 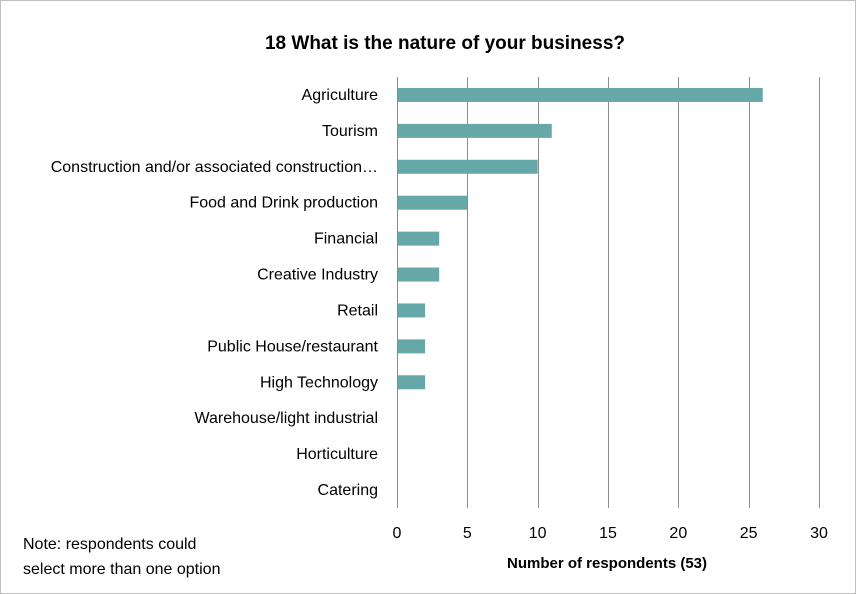 What do you see at coordinates (357, 310) in the screenshot?
I see `category-label-6: Retail` at bounding box center [357, 310].